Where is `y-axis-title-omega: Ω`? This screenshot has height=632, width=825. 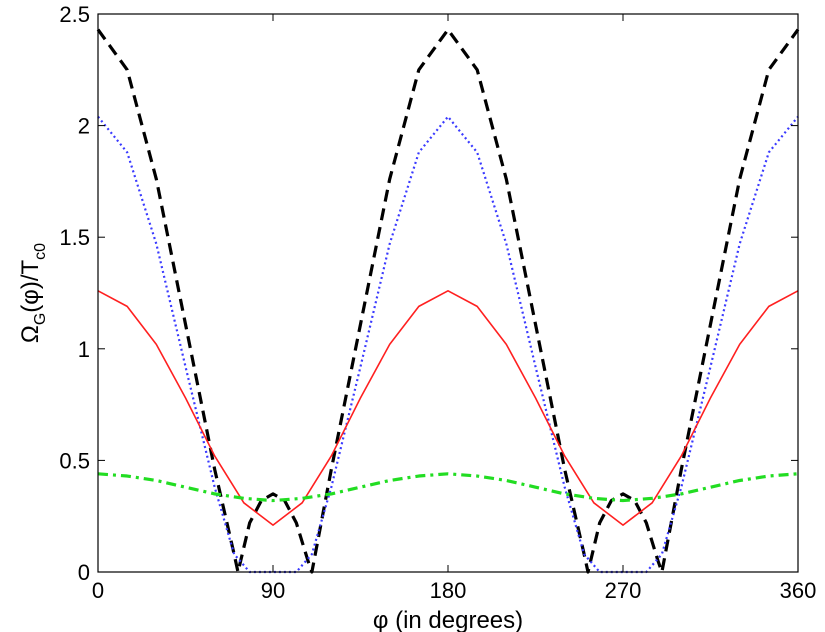 y-axis-title-omega: Ω is located at coordinates (30, 334).